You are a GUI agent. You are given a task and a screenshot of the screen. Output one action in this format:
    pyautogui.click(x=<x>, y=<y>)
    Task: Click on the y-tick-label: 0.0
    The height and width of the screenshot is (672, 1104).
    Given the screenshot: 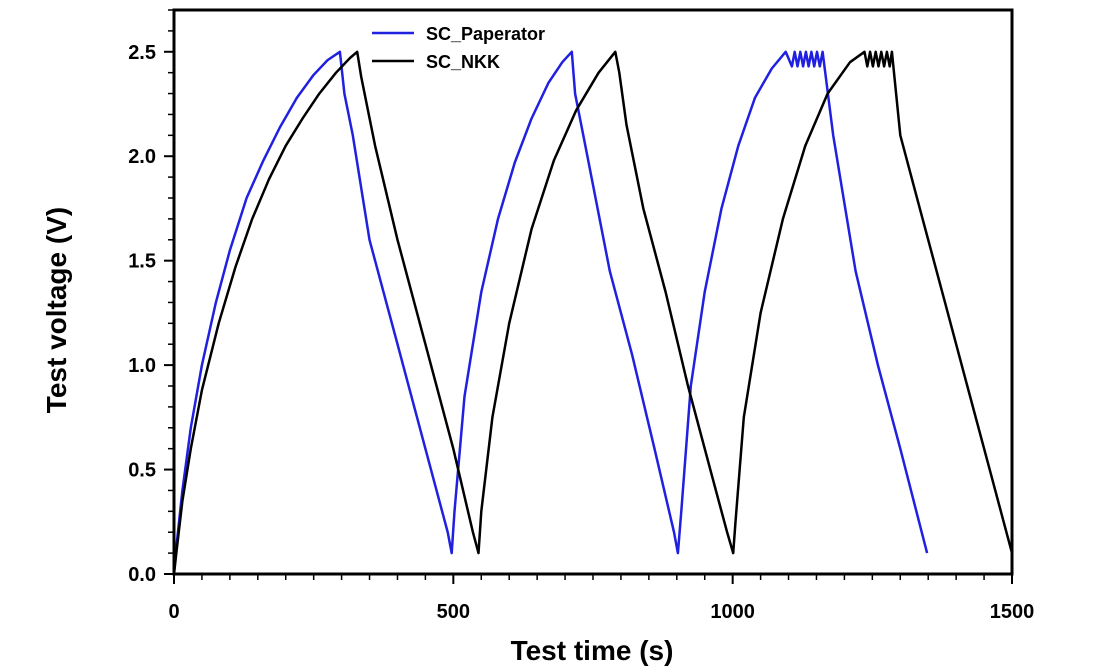 What is the action you would take?
    pyautogui.click(x=142, y=575)
    